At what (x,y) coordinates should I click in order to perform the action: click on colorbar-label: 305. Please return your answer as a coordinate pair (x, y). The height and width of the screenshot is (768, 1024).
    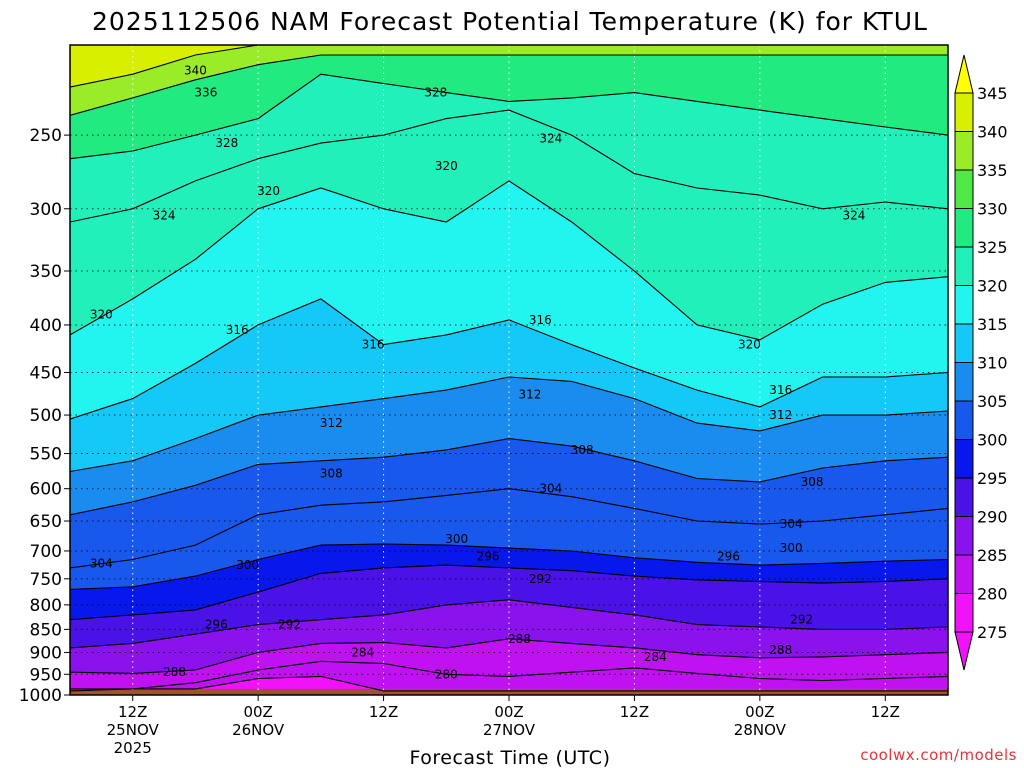
    Looking at the image, I should click on (992, 401).